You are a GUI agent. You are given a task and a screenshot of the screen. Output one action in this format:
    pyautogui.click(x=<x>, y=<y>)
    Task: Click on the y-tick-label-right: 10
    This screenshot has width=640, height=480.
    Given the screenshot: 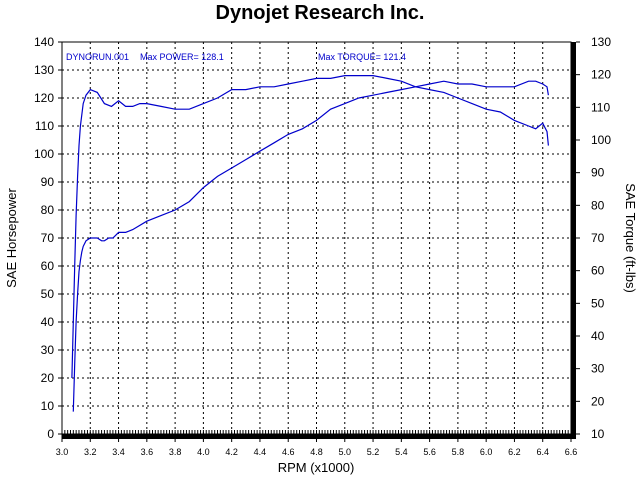 What is the action you would take?
    pyautogui.click(x=598, y=434)
    